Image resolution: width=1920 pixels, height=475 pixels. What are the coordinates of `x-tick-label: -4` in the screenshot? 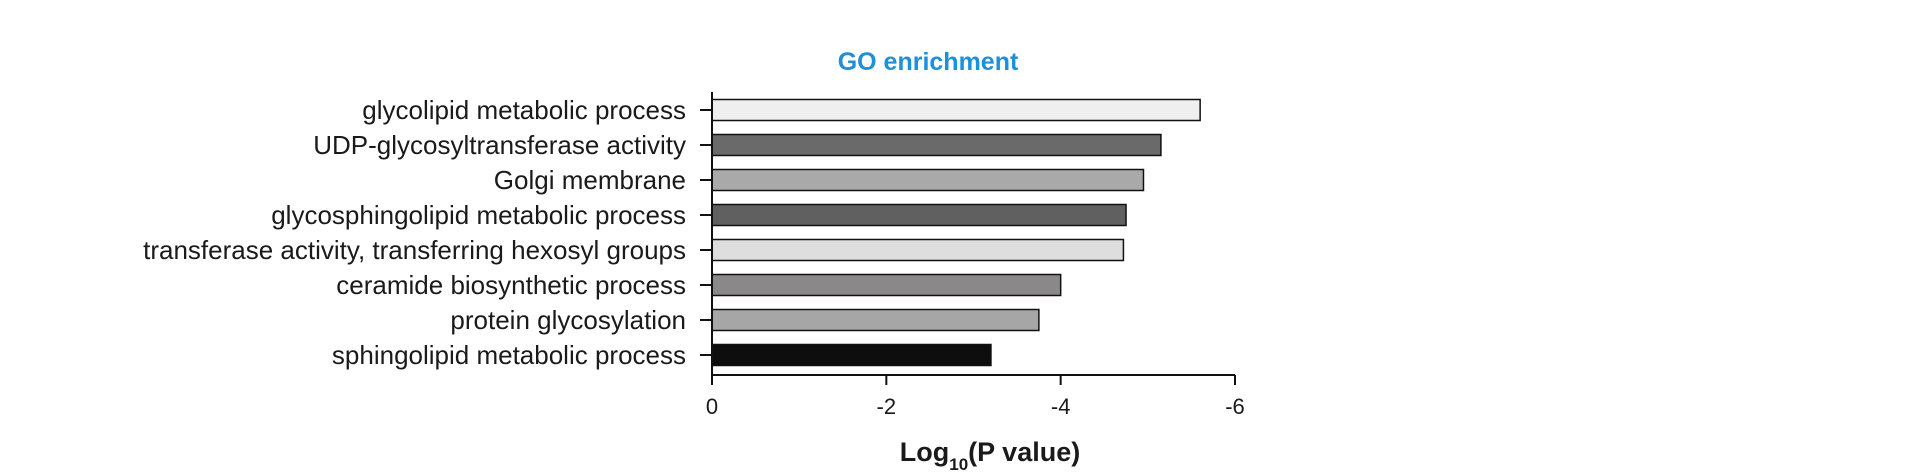 It's located at (1061, 406).